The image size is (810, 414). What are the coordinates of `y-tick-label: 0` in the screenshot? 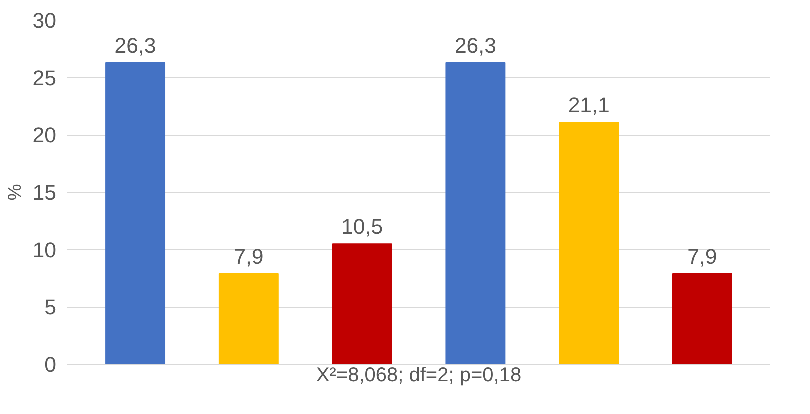 It's located at (50, 365).